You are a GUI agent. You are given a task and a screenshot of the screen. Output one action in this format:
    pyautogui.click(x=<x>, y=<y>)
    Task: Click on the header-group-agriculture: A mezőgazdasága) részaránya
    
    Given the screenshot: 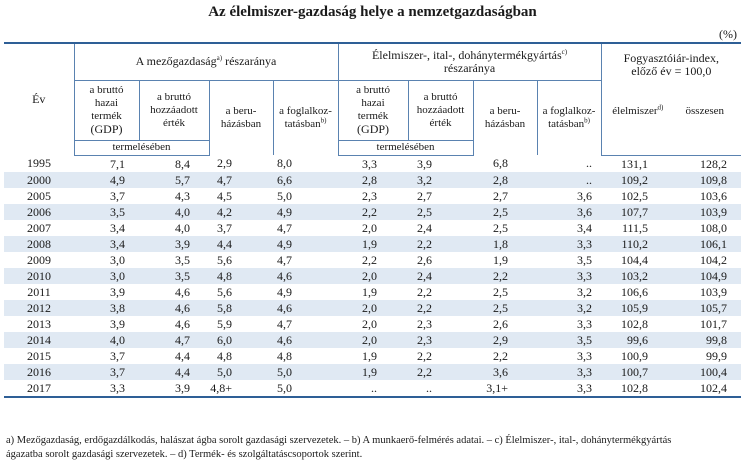 What is the action you would take?
    pyautogui.click(x=206, y=61)
    